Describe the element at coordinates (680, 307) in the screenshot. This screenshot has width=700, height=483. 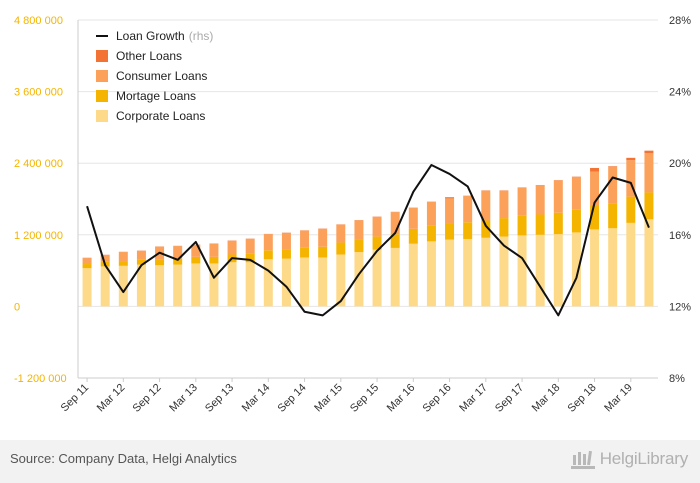
I see `y-right-tick-label: 12%` at that location.